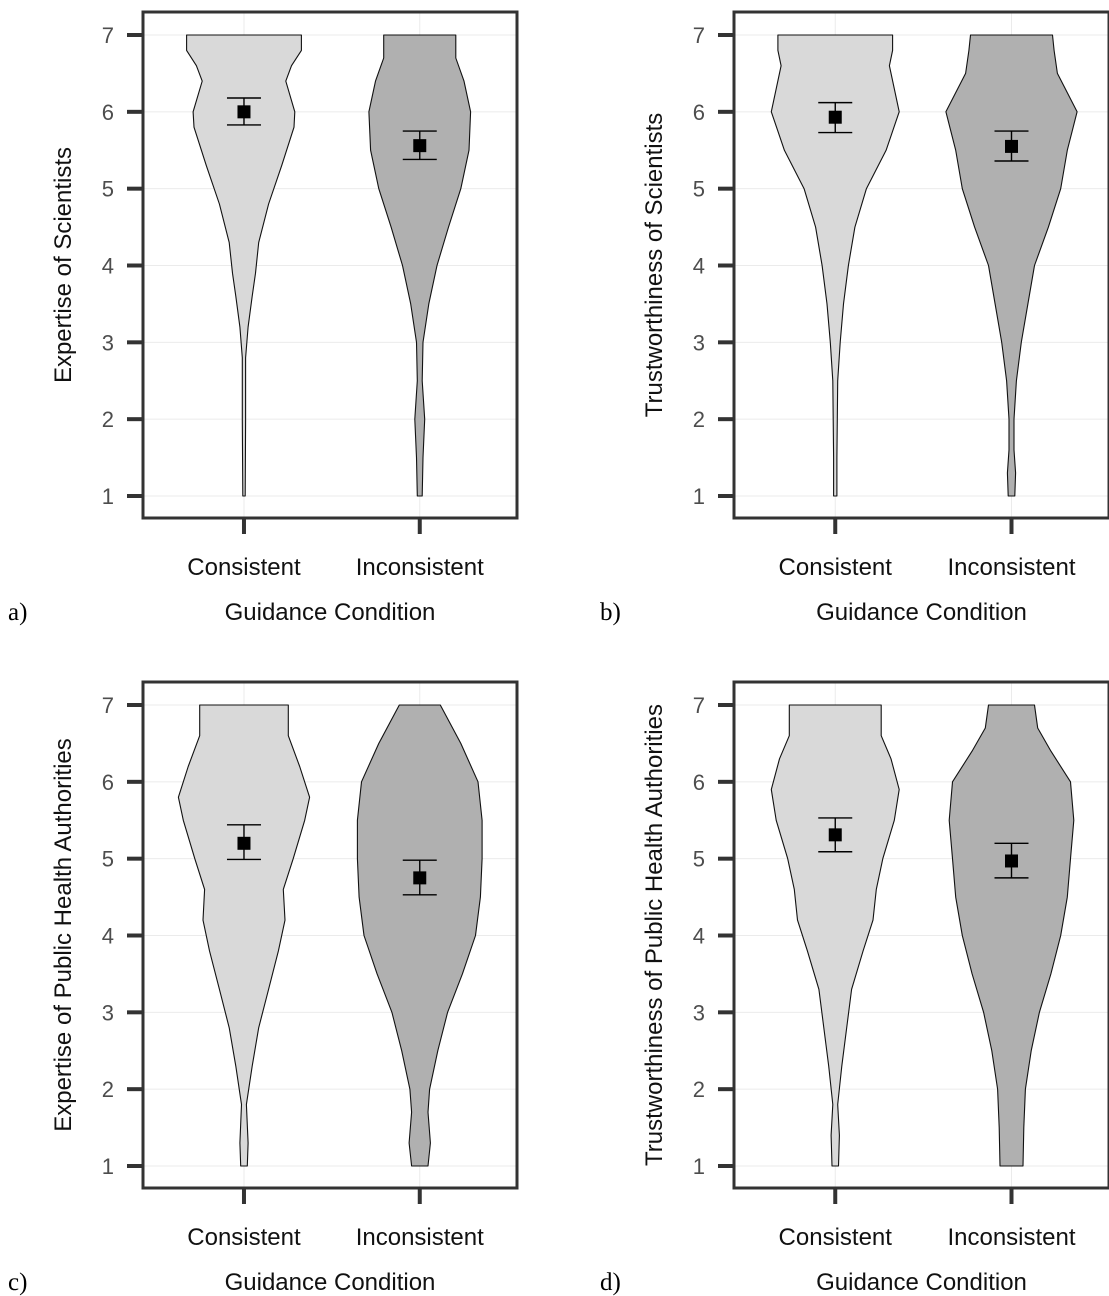 This screenshot has height=1296, width=1109. I want to click on panel-label: d), so click(610, 1282).